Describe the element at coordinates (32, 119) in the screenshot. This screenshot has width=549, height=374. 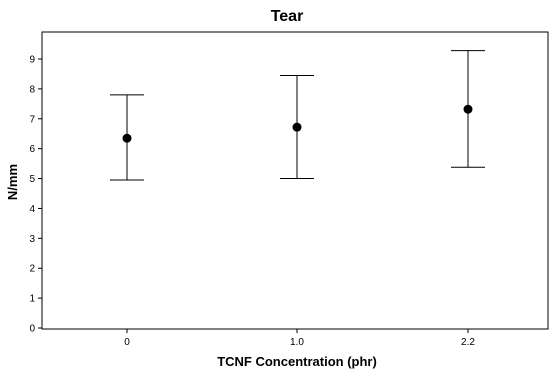
I see `y-tick-label-7: 7` at that location.